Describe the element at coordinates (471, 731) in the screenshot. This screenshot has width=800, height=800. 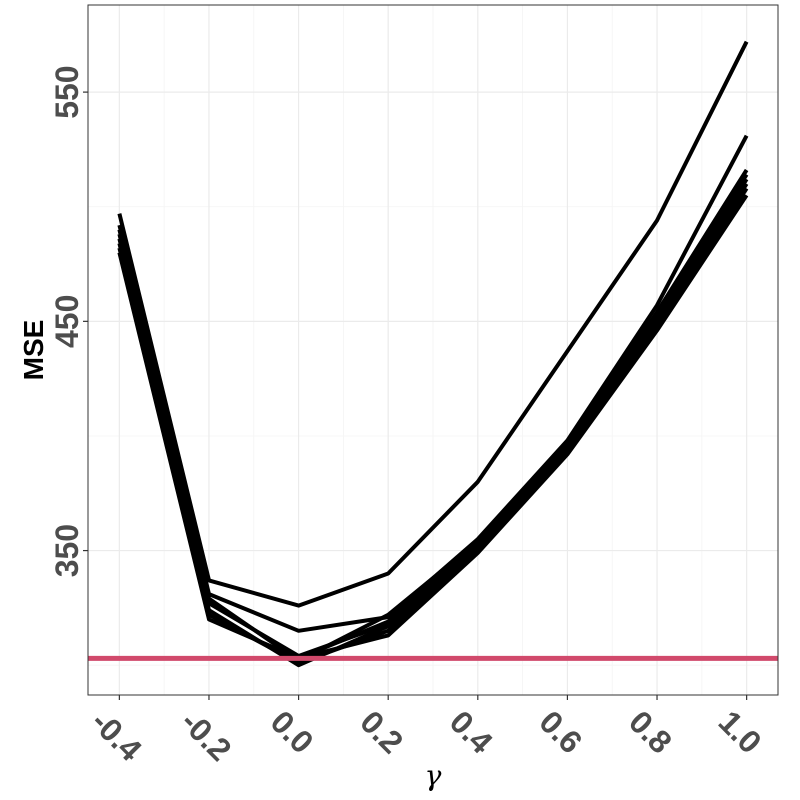
I see `x-tick-label: 0.4` at that location.